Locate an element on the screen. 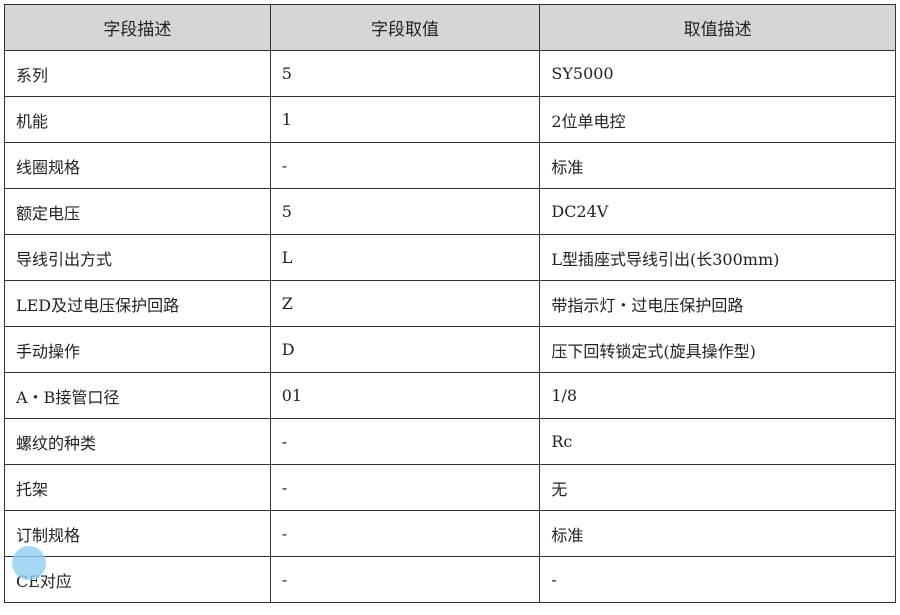 Image resolution: width=900 pixels, height=615 pixels. cell-value-desc: 2位单电控 is located at coordinates (717, 119).